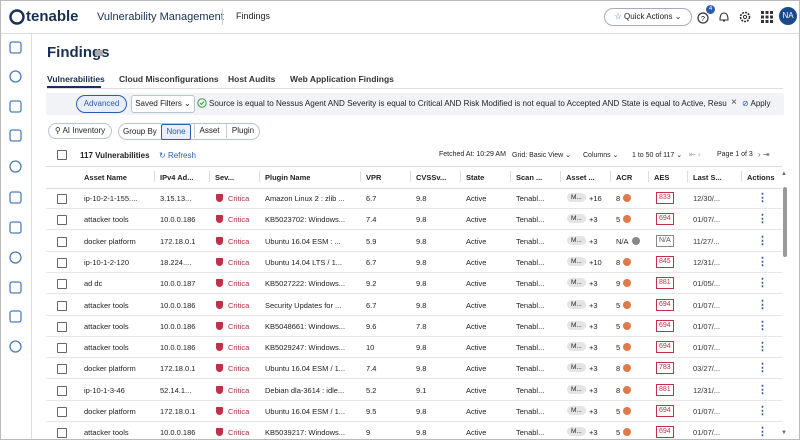  What do you see at coordinates (163, 104) in the screenshot?
I see `saved-filters: Saved Filters ⌄` at bounding box center [163, 104].